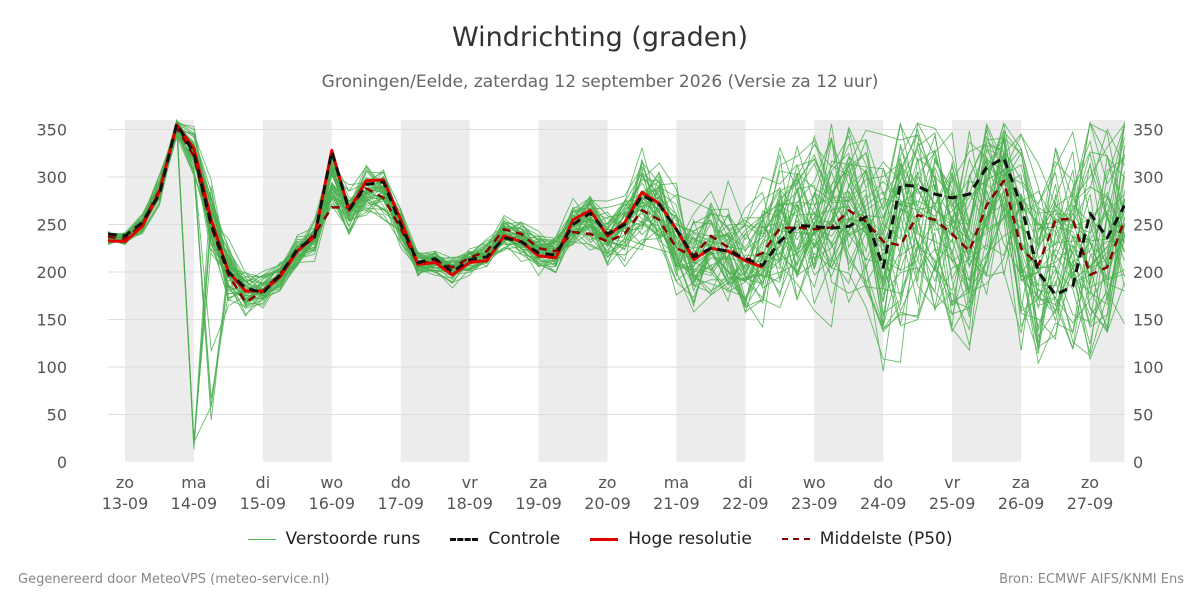  What do you see at coordinates (604, 539) in the screenshot?
I see `legend-swatch-hires` at bounding box center [604, 539].